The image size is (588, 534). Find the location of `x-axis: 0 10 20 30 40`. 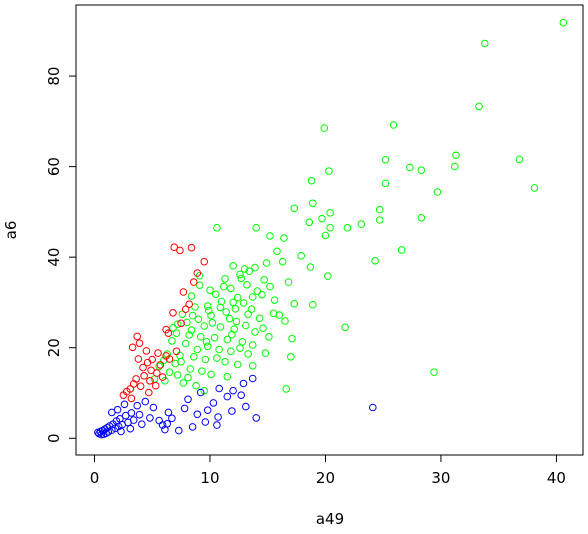

x-axis: 0 10 20 30 40 is located at coordinates (328, 470).